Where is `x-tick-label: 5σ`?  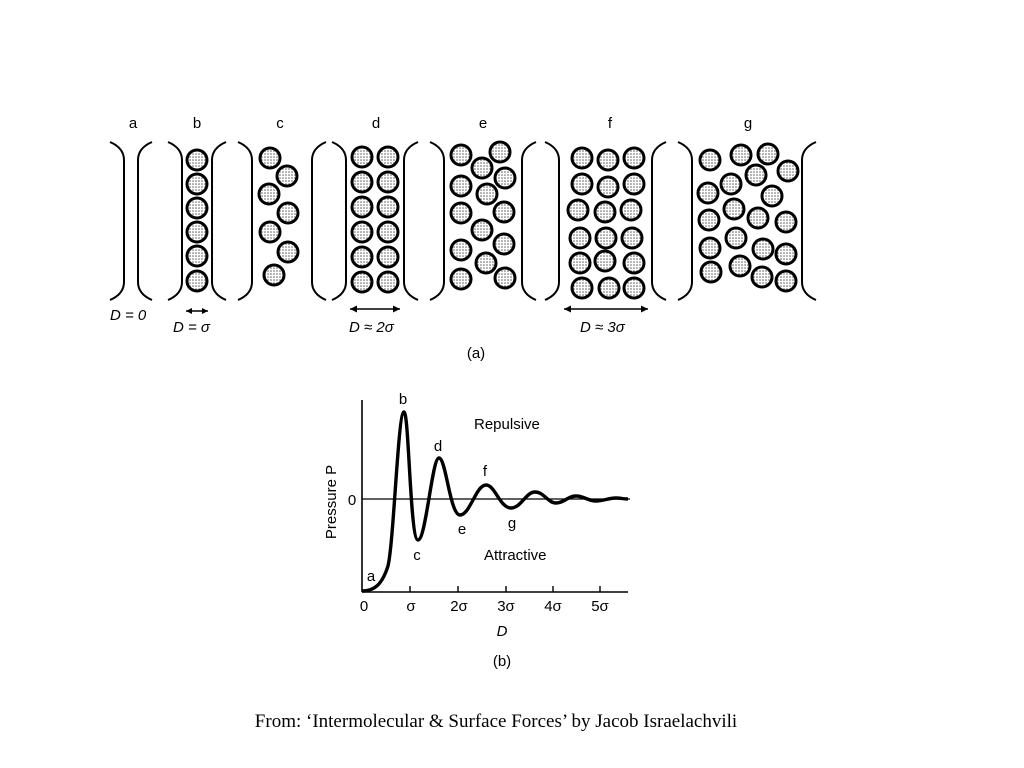
x-tick-label: 5σ is located at coordinates (600, 606).